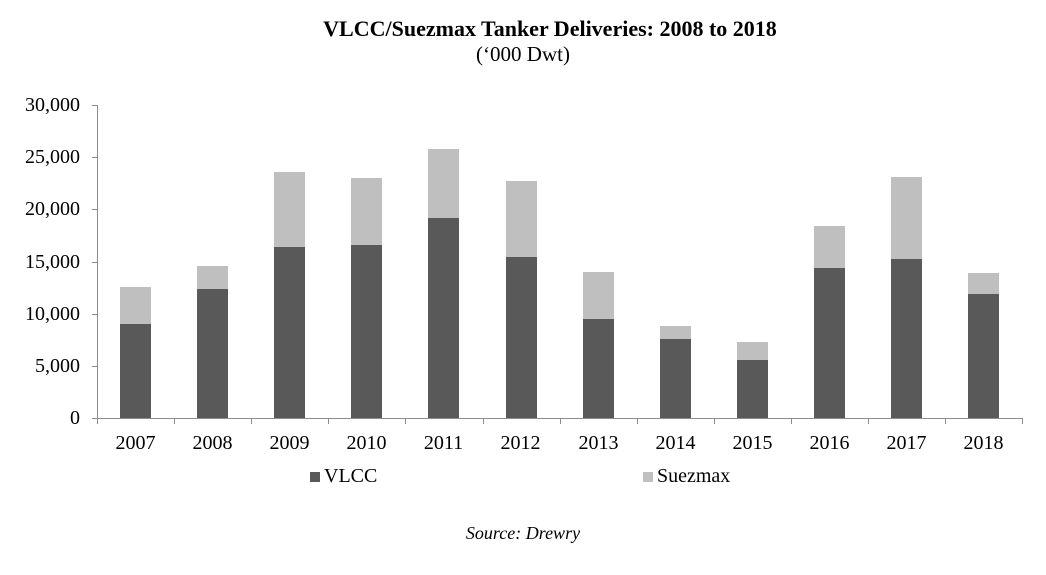  What do you see at coordinates (523, 533) in the screenshot?
I see `source-note: Source: Drewry` at bounding box center [523, 533].